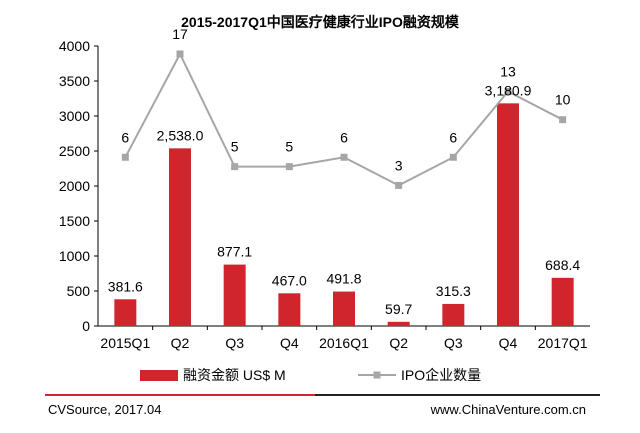 Image resolution: width=640 pixels, height=433 pixels. Describe the element at coordinates (289, 280) in the screenshot. I see `bar-value-label: 467.0` at that location.